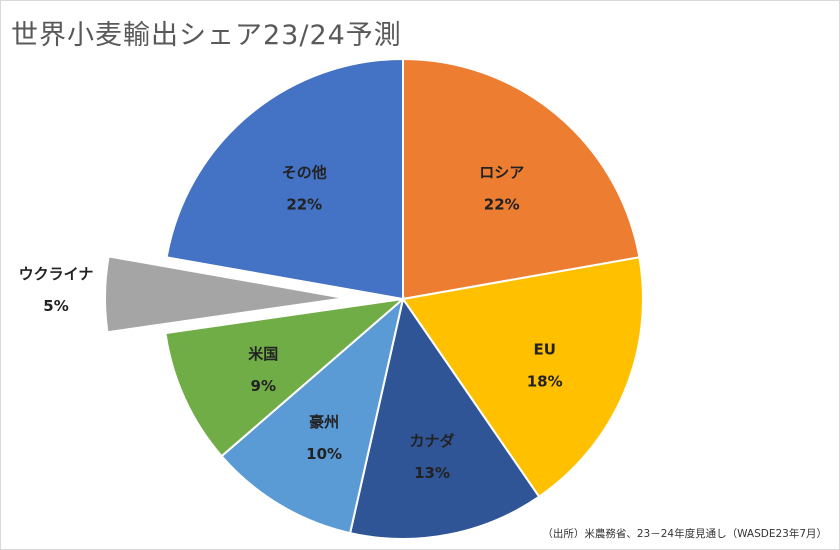  Describe the element at coordinates (56, 274) in the screenshot. I see `slice-name-label: ウクライナ` at that location.